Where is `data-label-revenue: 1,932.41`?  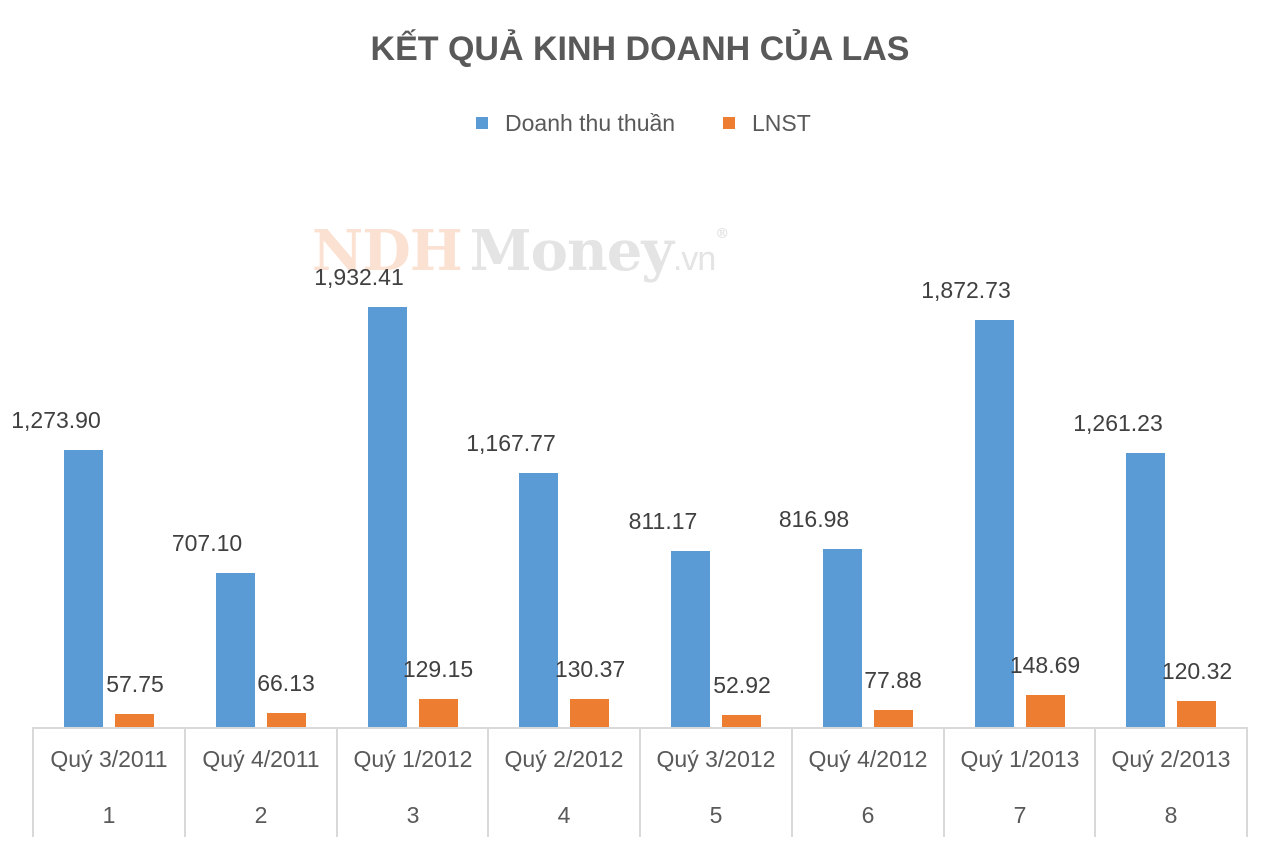 data-label-revenue: 1,932.41 is located at coordinates (359, 277).